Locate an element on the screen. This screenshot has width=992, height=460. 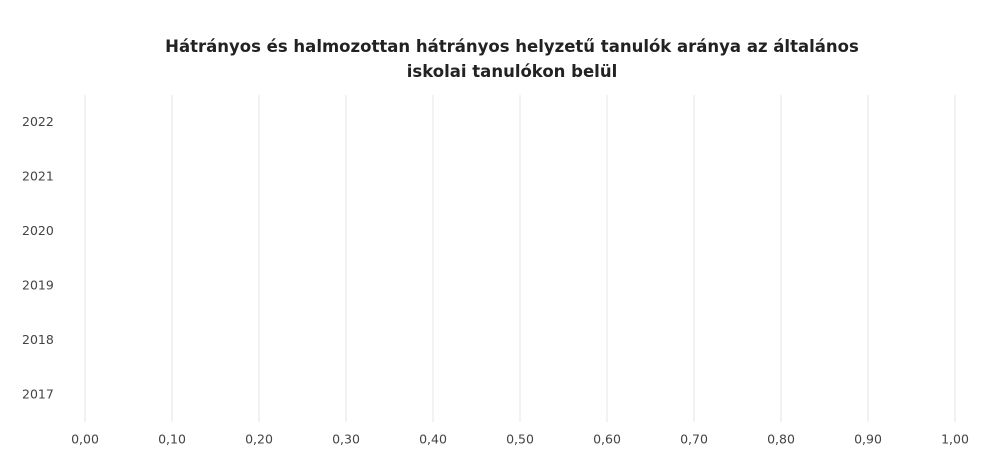
x-tick-label: 0,80 is located at coordinates (781, 439).